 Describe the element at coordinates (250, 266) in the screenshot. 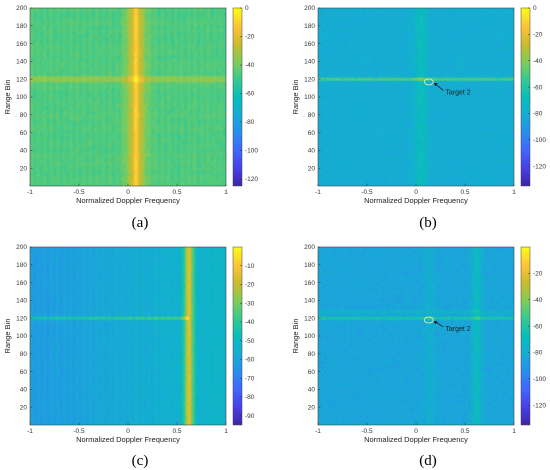

I see `colorbar-tick-label: -10` at that location.